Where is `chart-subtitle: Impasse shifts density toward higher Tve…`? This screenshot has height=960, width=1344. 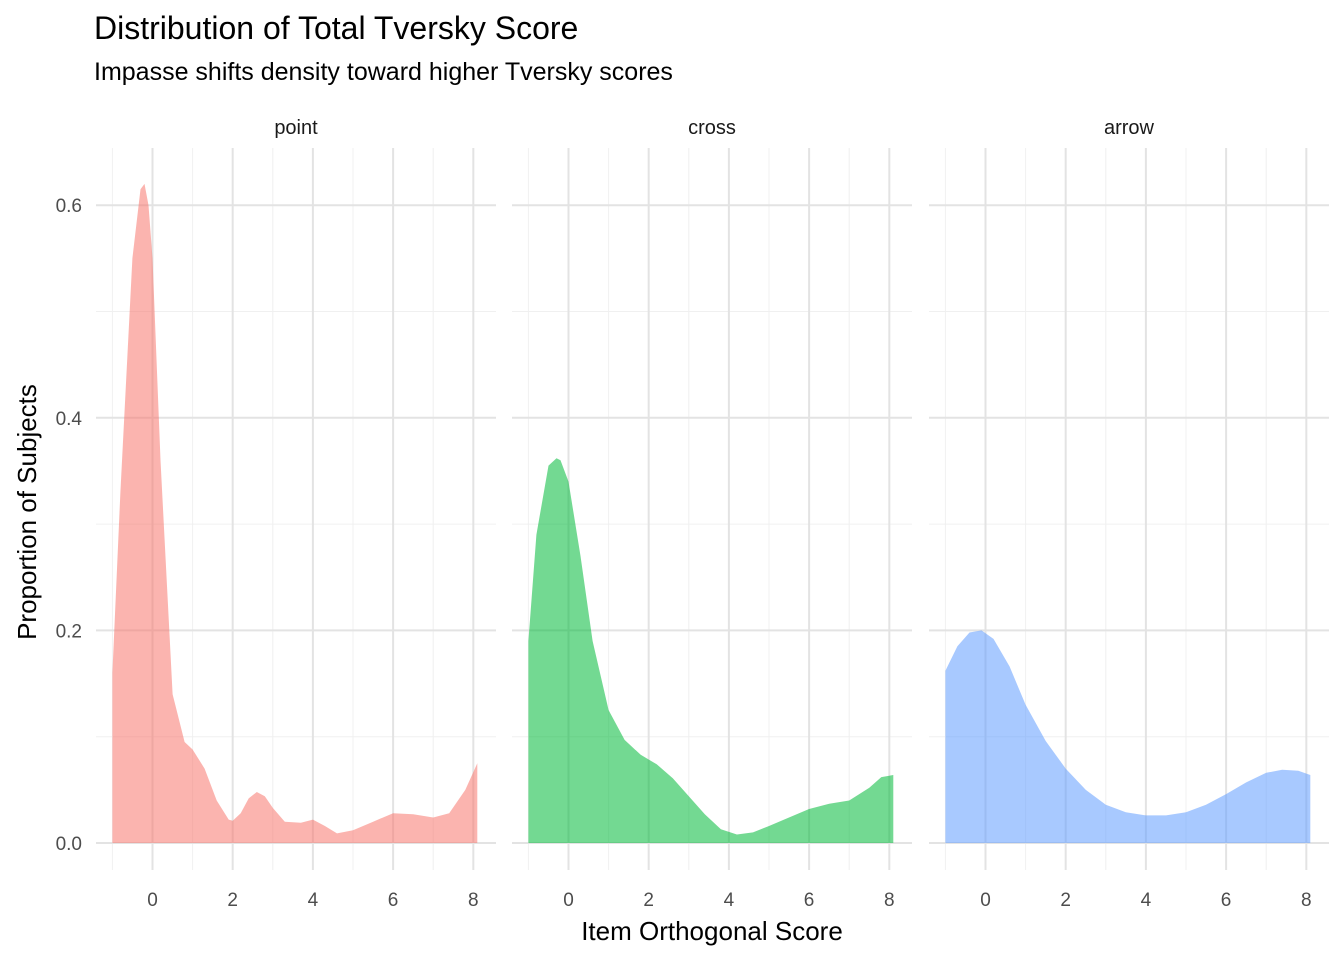 chart-subtitle: Impasse shifts density toward higher Tve… is located at coordinates (383, 72).